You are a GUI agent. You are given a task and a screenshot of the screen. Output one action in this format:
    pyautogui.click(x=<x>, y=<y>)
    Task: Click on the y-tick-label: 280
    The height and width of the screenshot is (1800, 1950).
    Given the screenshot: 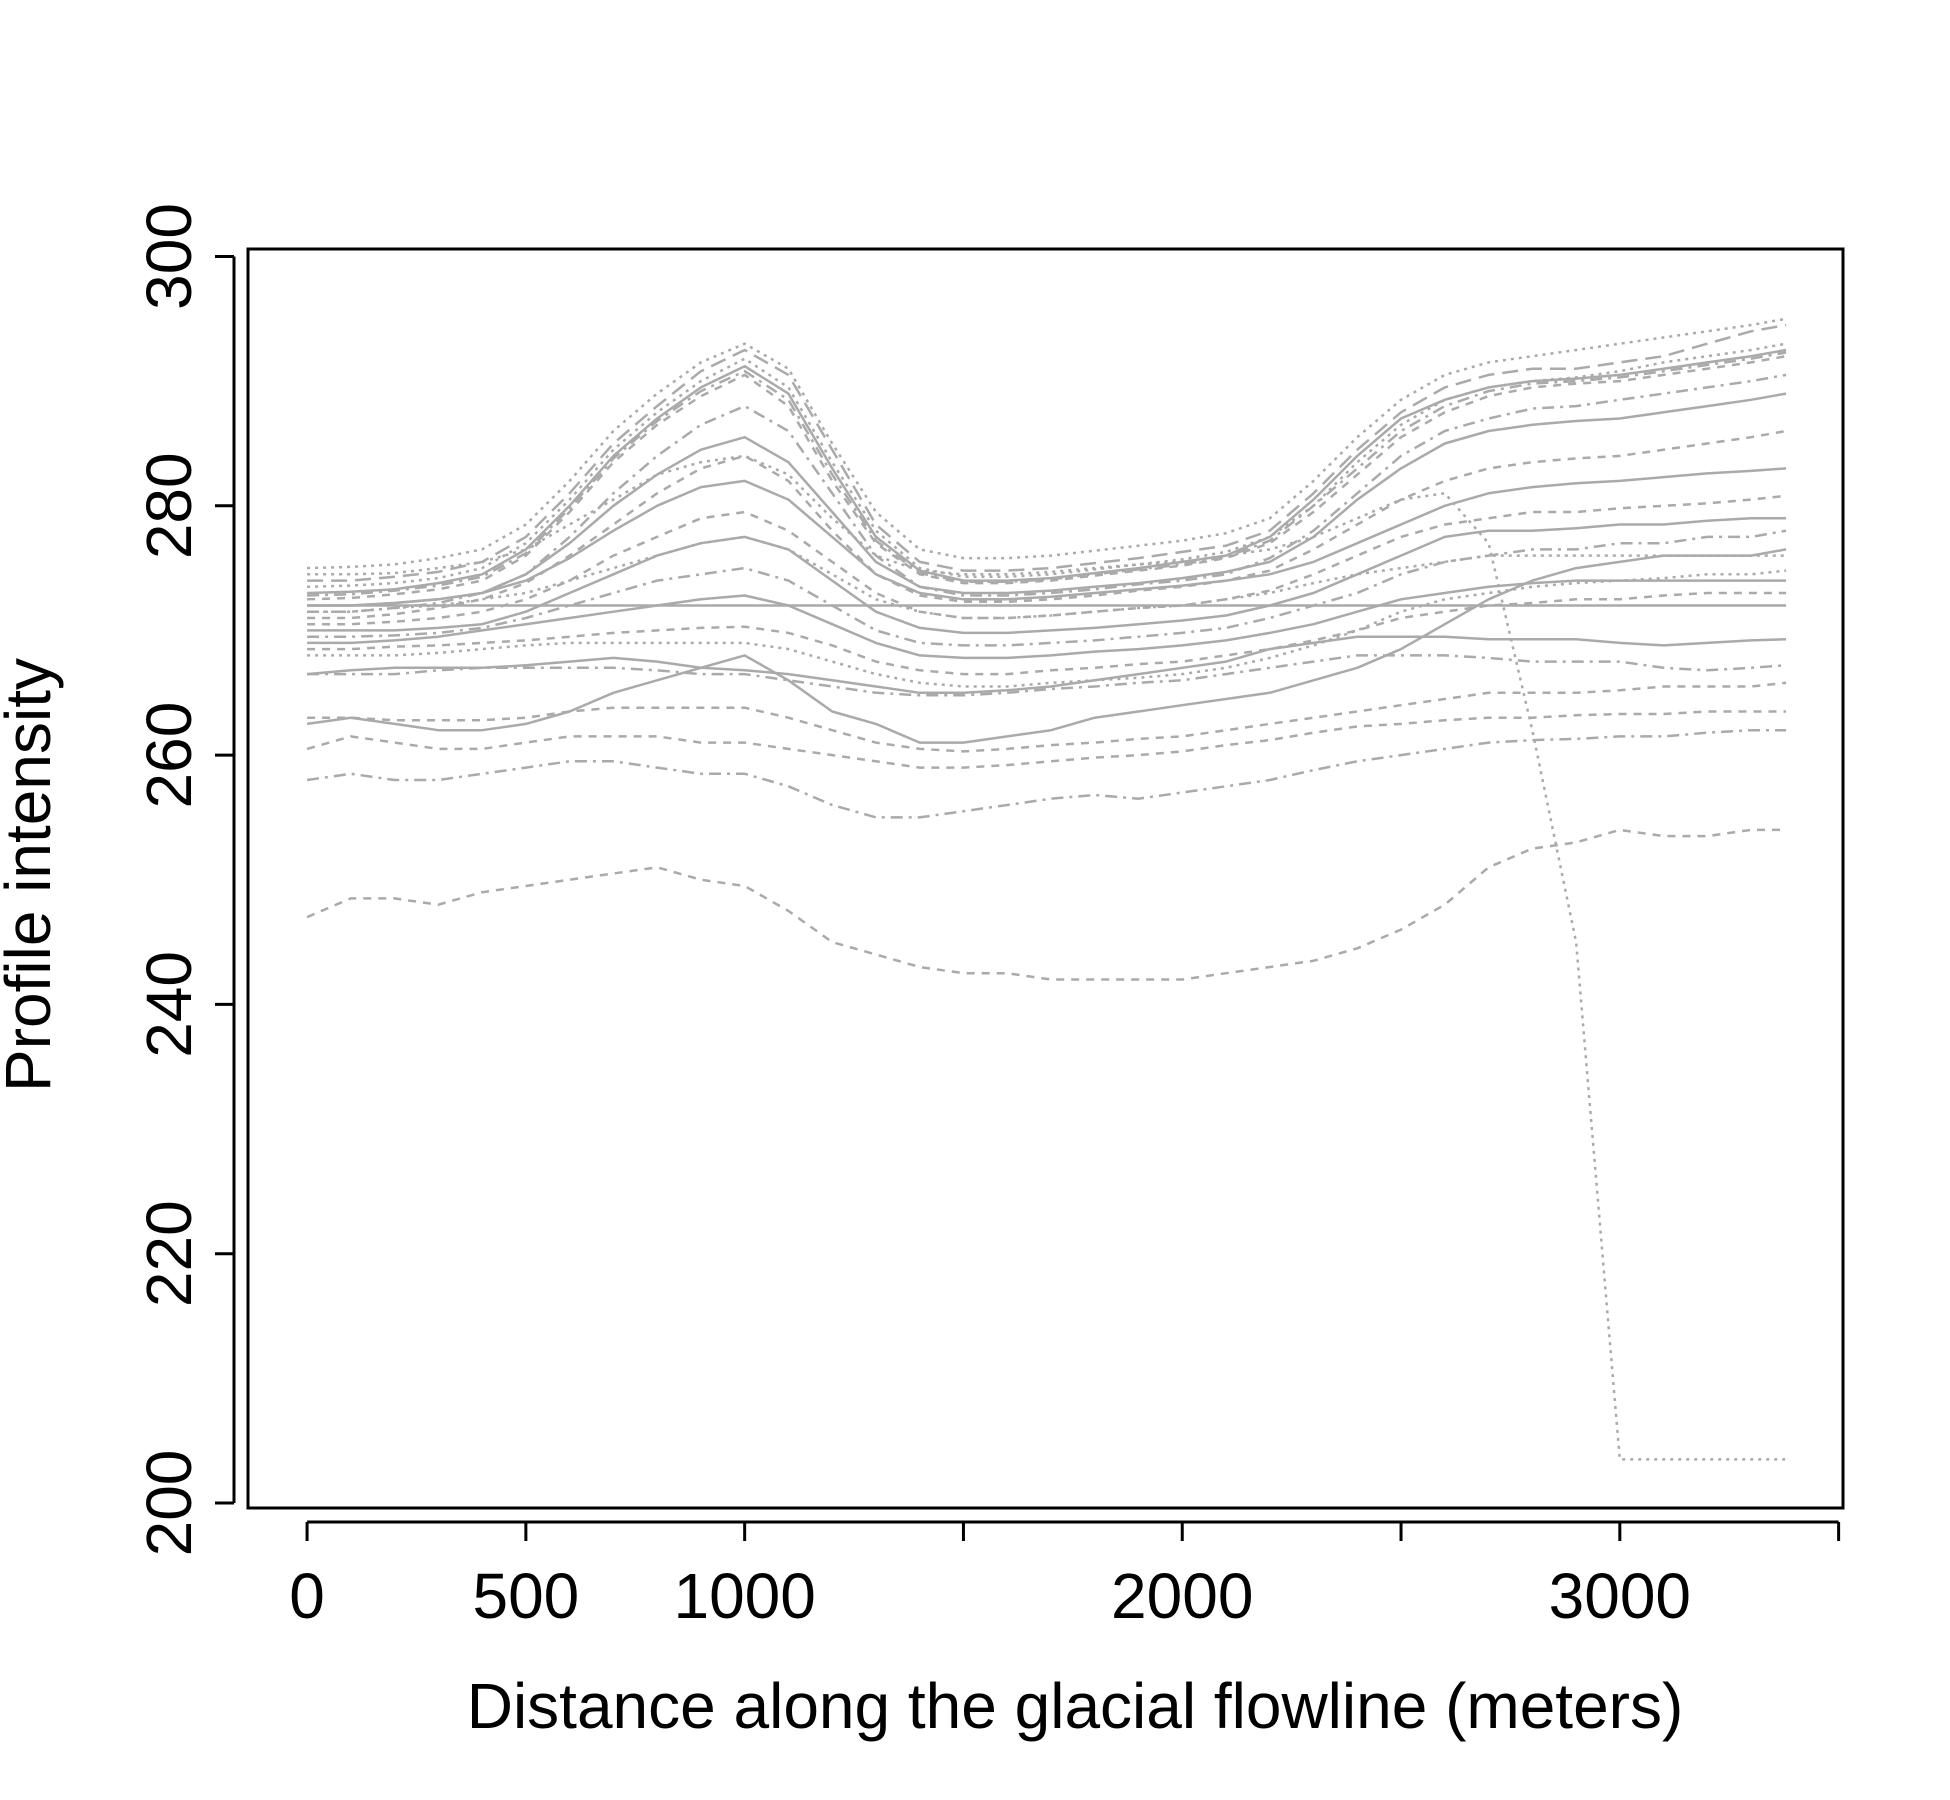 What is the action you would take?
    pyautogui.click(x=169, y=505)
    